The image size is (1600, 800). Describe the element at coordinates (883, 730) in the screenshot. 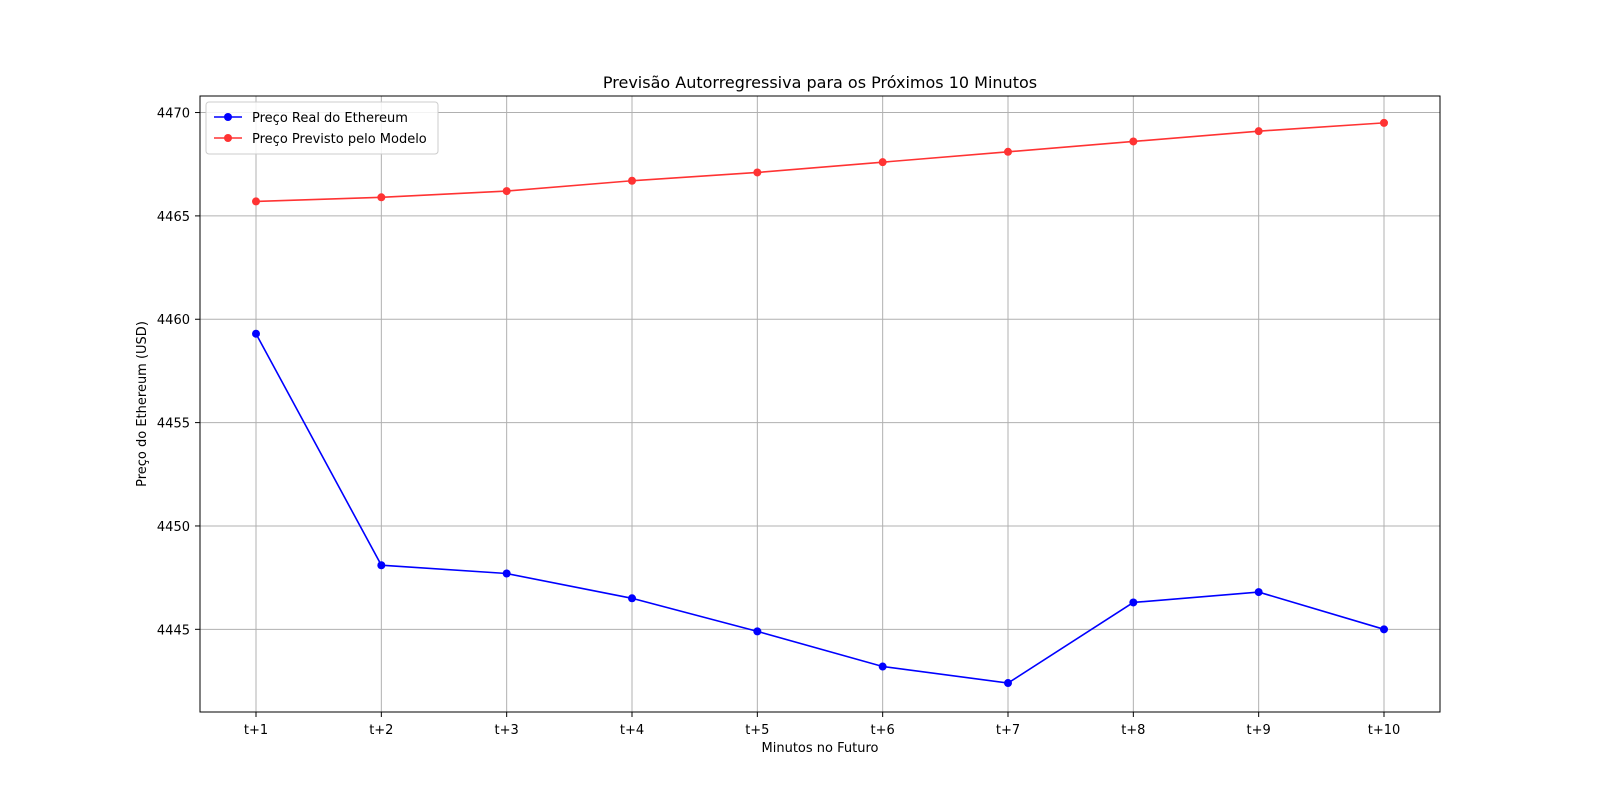

I see `x-tick-label: t+6` at that location.